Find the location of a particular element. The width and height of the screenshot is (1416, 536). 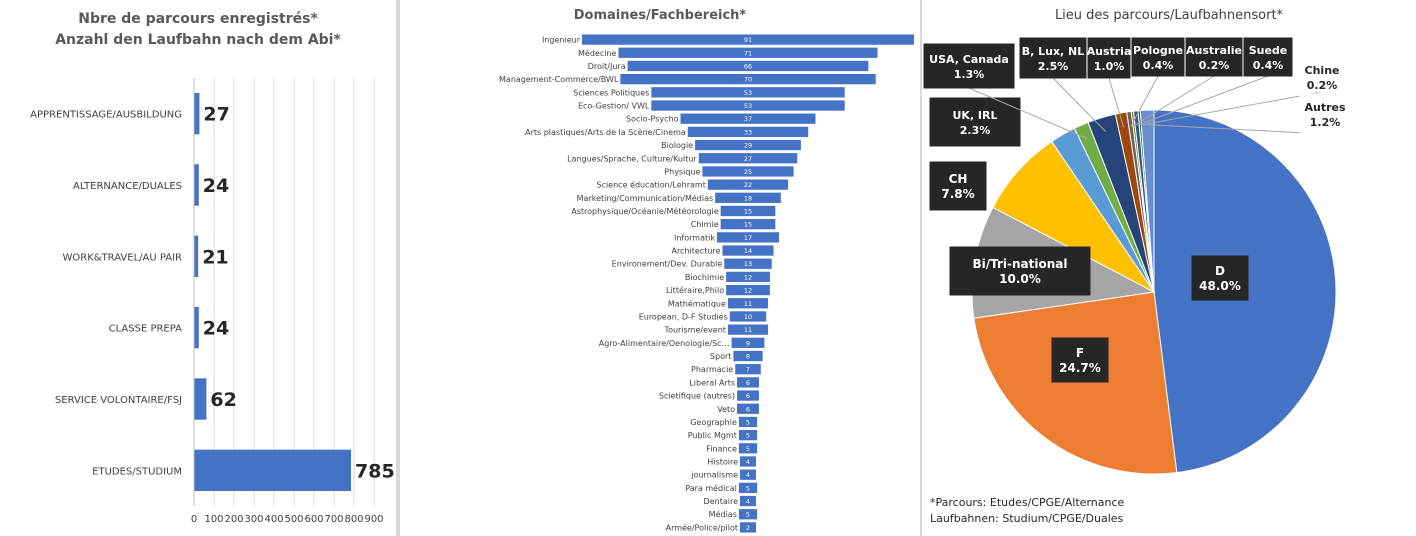

data-label: 24 is located at coordinates (216, 329).